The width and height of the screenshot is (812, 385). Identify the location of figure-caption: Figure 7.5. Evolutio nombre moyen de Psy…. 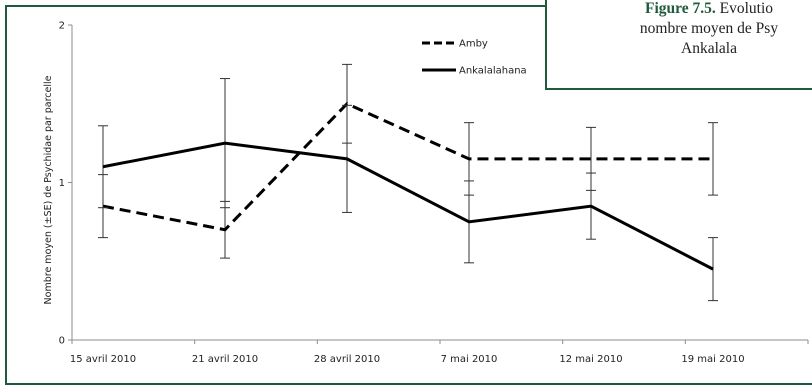
(693, 29).